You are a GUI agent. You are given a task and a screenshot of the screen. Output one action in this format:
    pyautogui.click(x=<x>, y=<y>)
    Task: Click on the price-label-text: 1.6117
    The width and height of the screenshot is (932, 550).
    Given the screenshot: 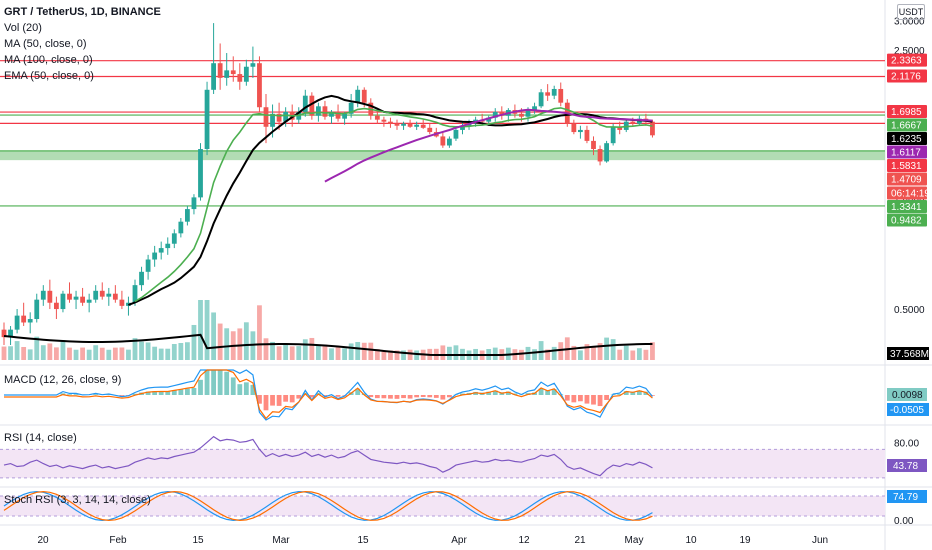 What is the action you would take?
    pyautogui.click(x=906, y=153)
    